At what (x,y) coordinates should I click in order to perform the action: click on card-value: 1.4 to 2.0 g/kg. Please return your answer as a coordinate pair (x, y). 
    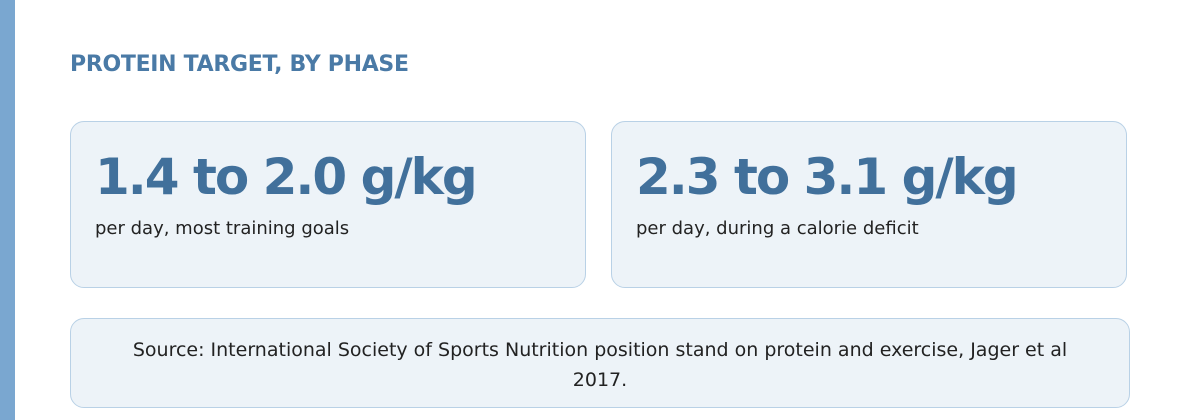
    Looking at the image, I should click on (286, 177).